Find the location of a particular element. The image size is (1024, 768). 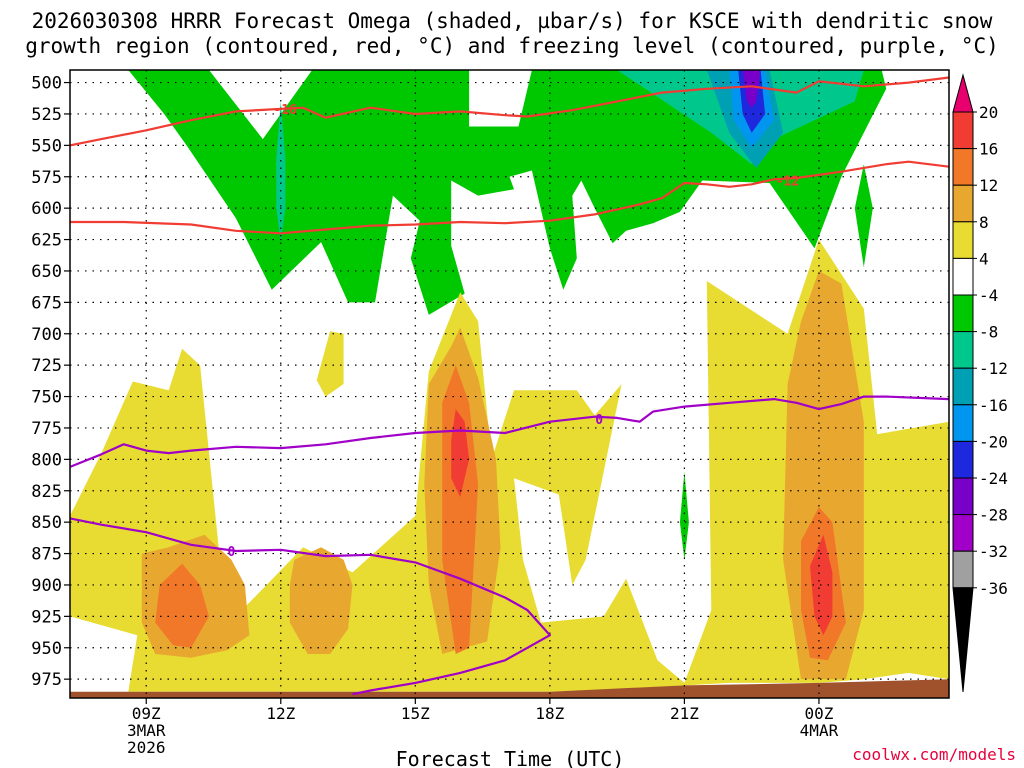

colorbar-top-arrow is located at coordinates (963, 93).